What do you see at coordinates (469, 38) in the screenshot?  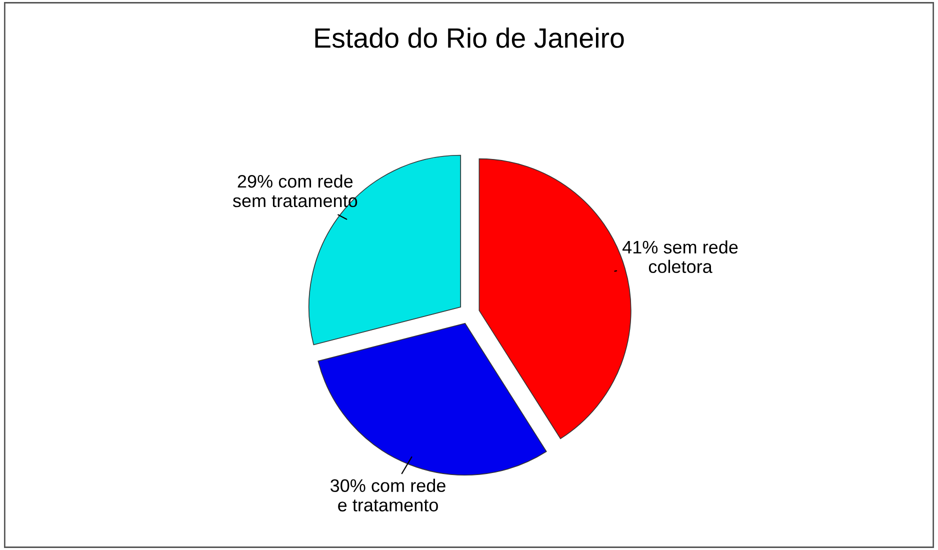 I see `chart-title: Estado do Rio de Janeiro` at bounding box center [469, 38].